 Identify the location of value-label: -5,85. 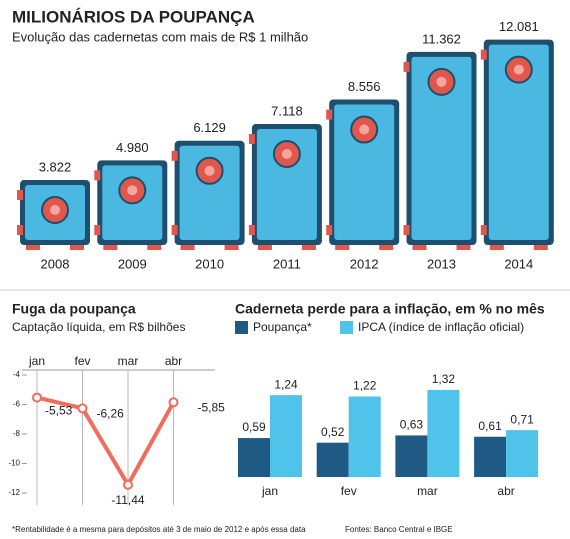
(212, 407).